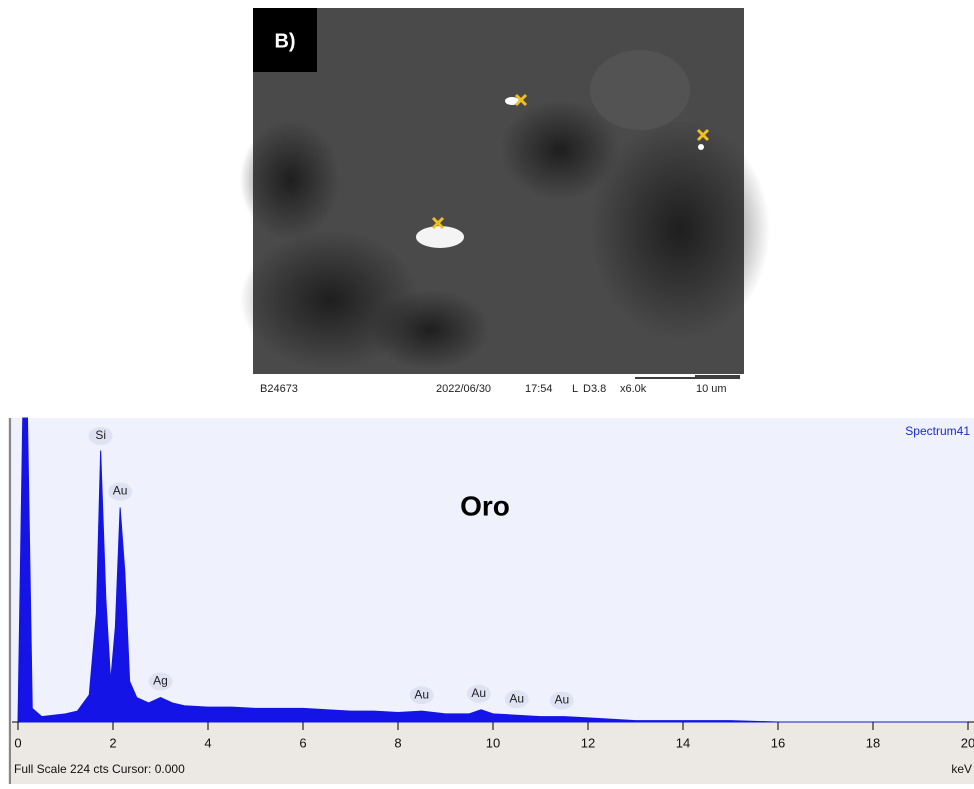 This screenshot has height=789, width=974. Describe the element at coordinates (284, 41) in the screenshot. I see `panel-label: B)` at that location.